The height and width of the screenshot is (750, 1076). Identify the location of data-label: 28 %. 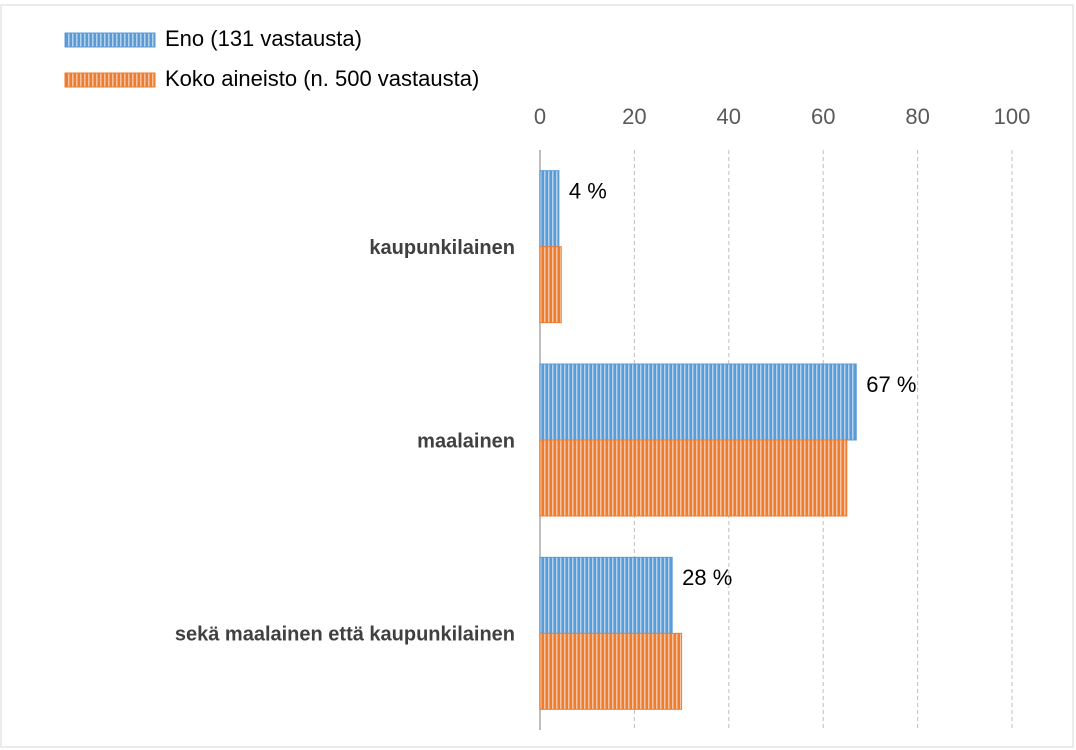
(707, 577).